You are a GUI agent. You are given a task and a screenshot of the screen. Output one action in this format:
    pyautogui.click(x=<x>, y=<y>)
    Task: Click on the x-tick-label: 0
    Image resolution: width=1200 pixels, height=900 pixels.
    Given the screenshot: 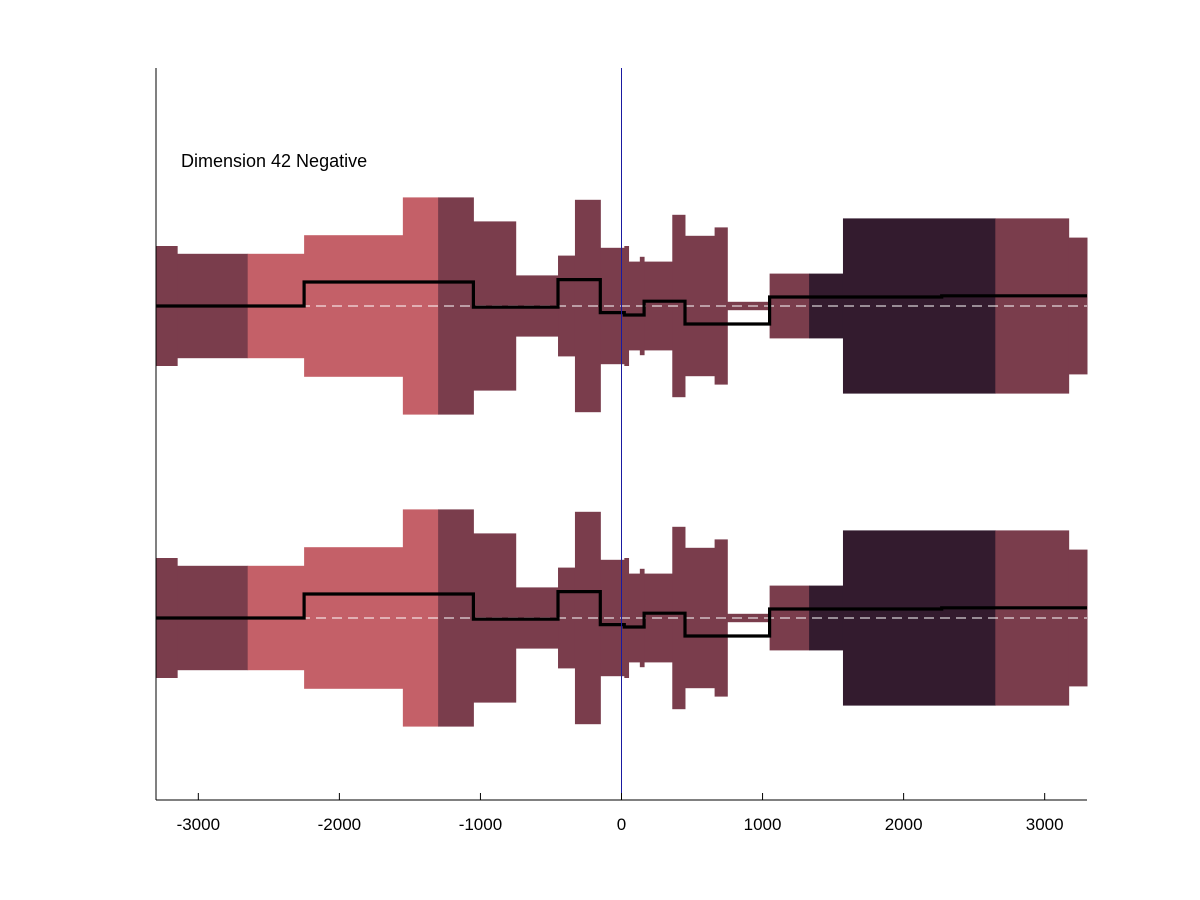 What is the action you would take?
    pyautogui.click(x=621, y=824)
    